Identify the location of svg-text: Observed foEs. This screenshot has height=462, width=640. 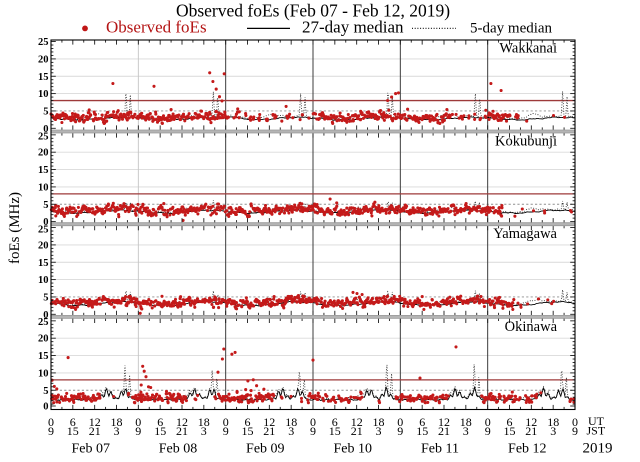
(156, 27).